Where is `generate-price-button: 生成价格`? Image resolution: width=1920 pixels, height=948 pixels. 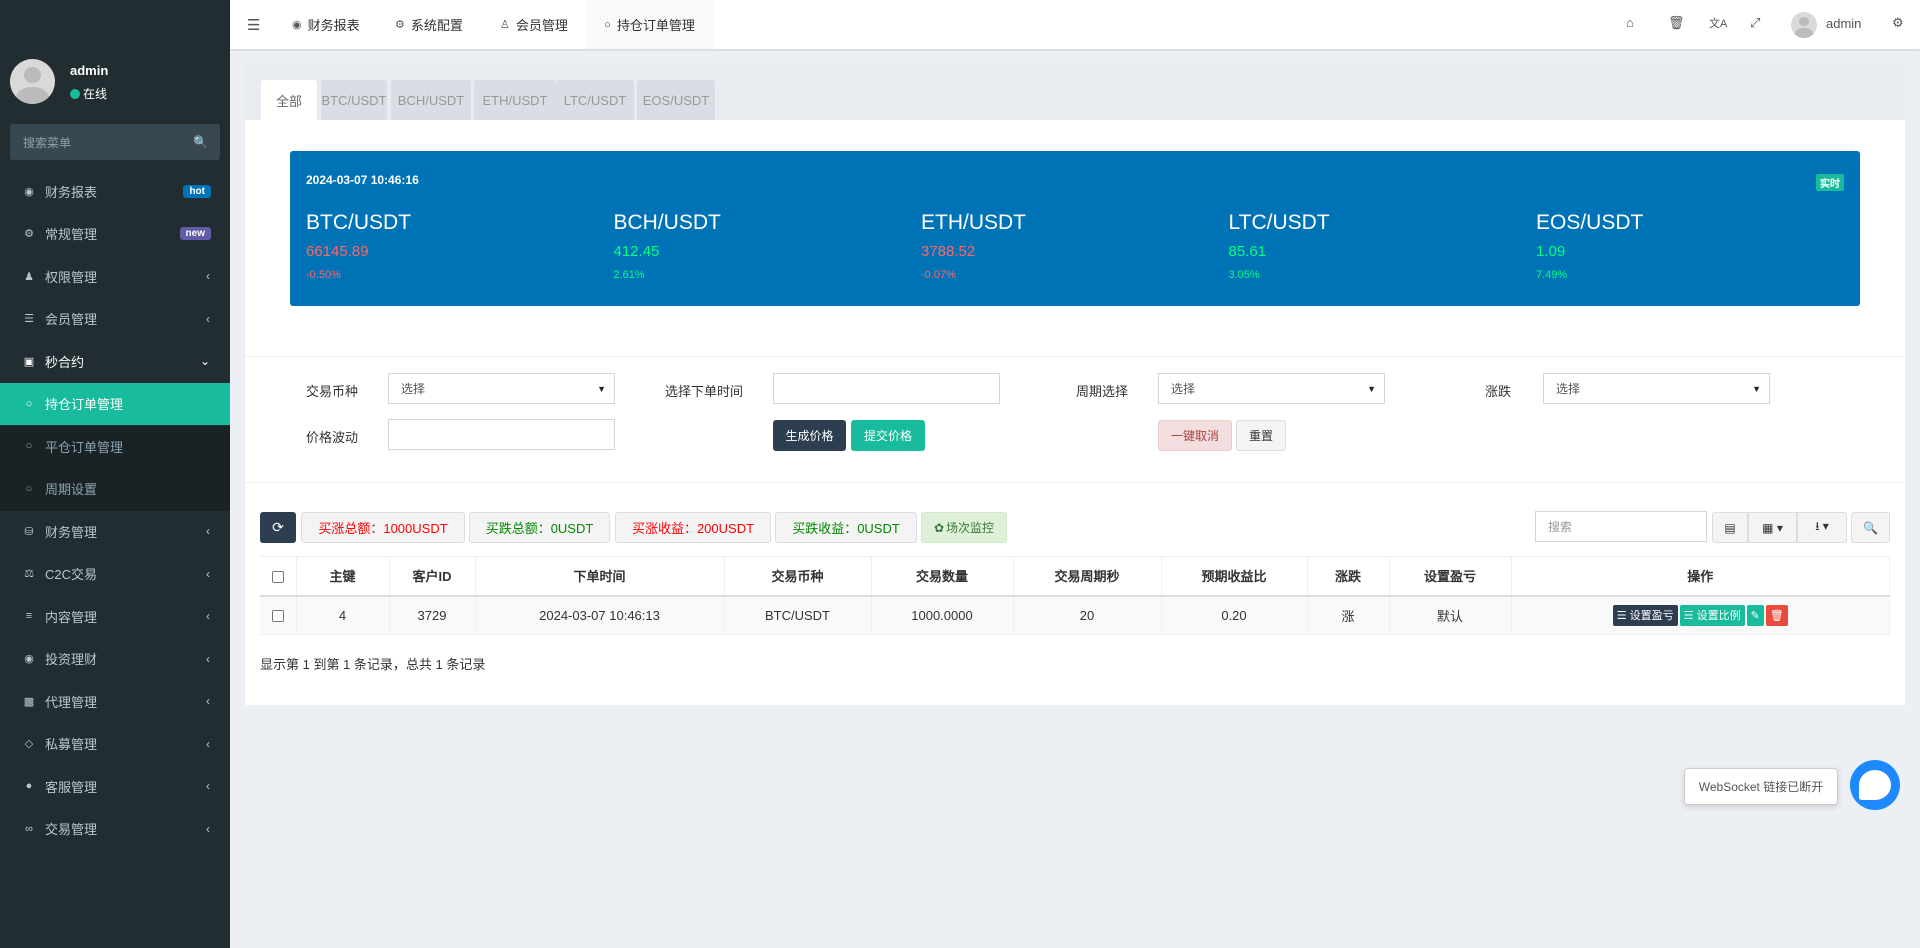
generate-price-button: 生成价格 is located at coordinates (809, 435).